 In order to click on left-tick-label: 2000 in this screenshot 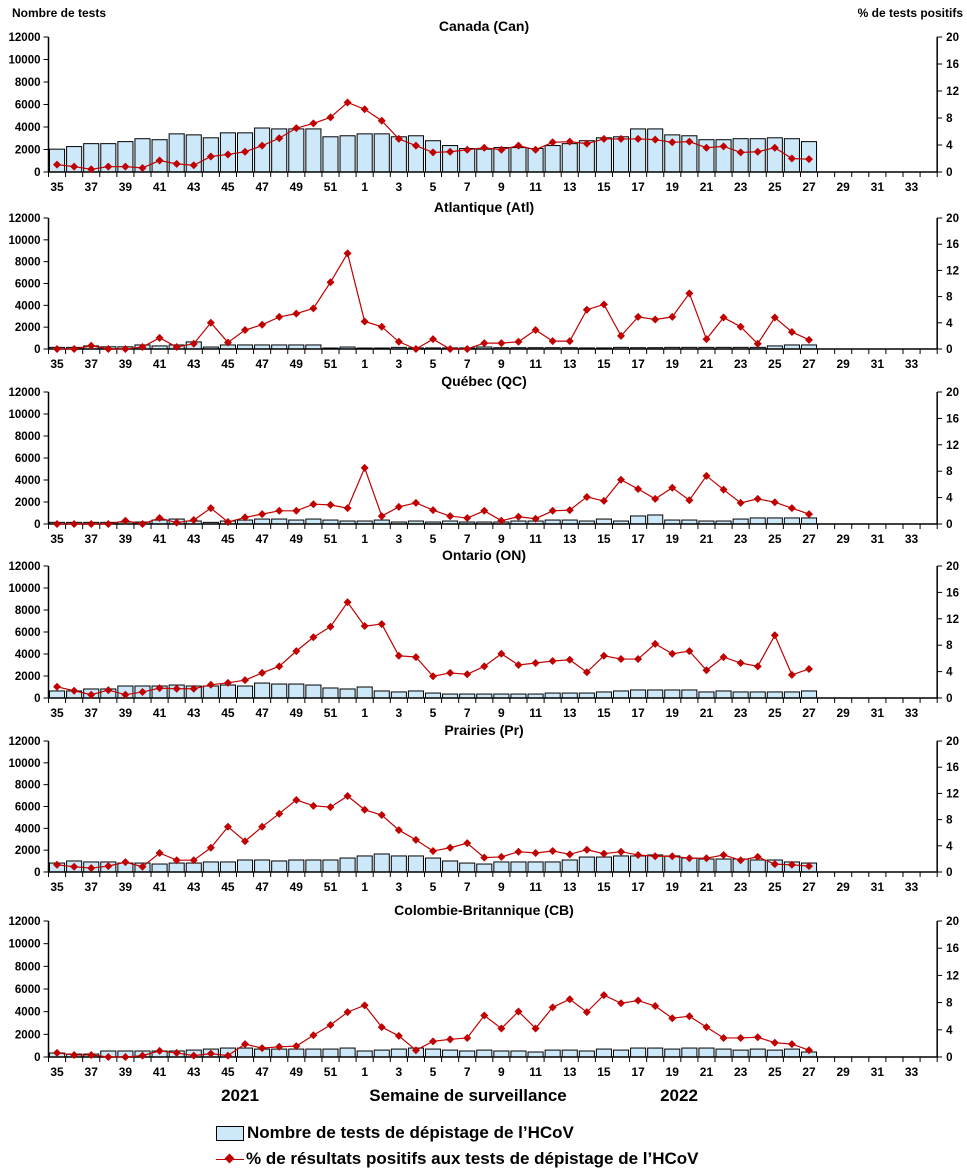, I will do `click(28, 677)`.